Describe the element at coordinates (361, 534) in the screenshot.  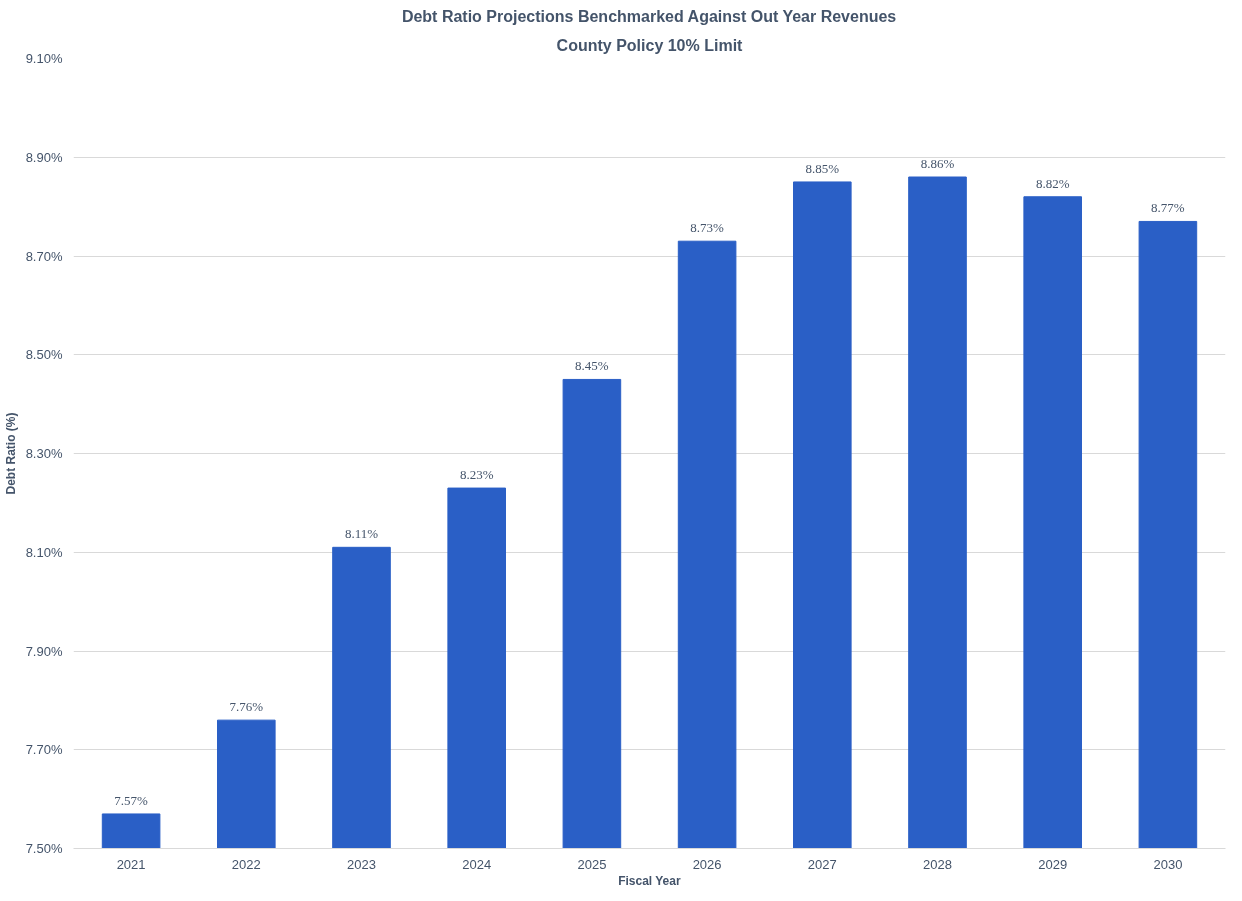
I see `data-label: 8.11%` at that location.